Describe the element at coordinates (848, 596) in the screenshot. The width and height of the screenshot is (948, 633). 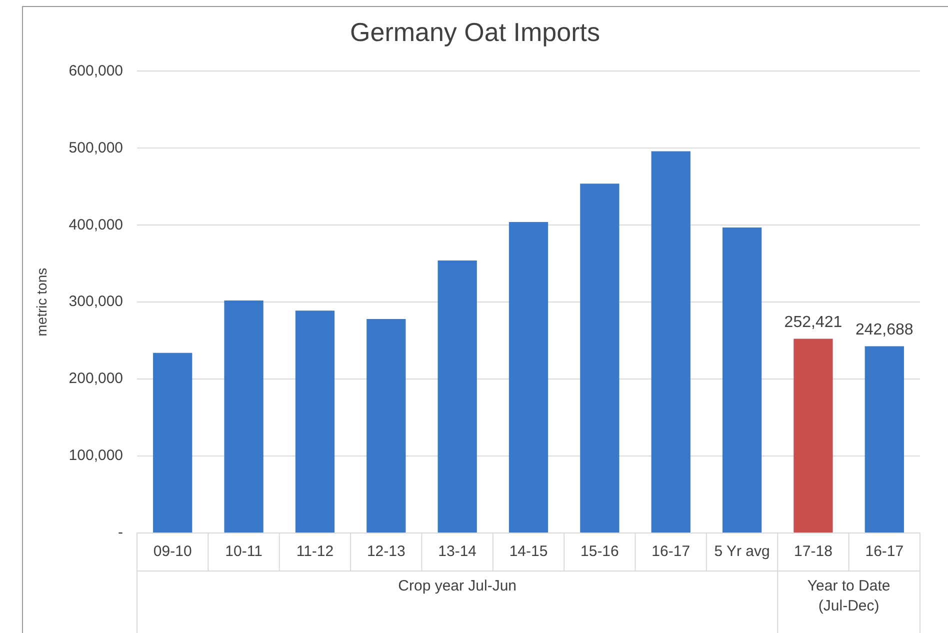
I see `text: Year to Date (Jul-Dec)` at that location.